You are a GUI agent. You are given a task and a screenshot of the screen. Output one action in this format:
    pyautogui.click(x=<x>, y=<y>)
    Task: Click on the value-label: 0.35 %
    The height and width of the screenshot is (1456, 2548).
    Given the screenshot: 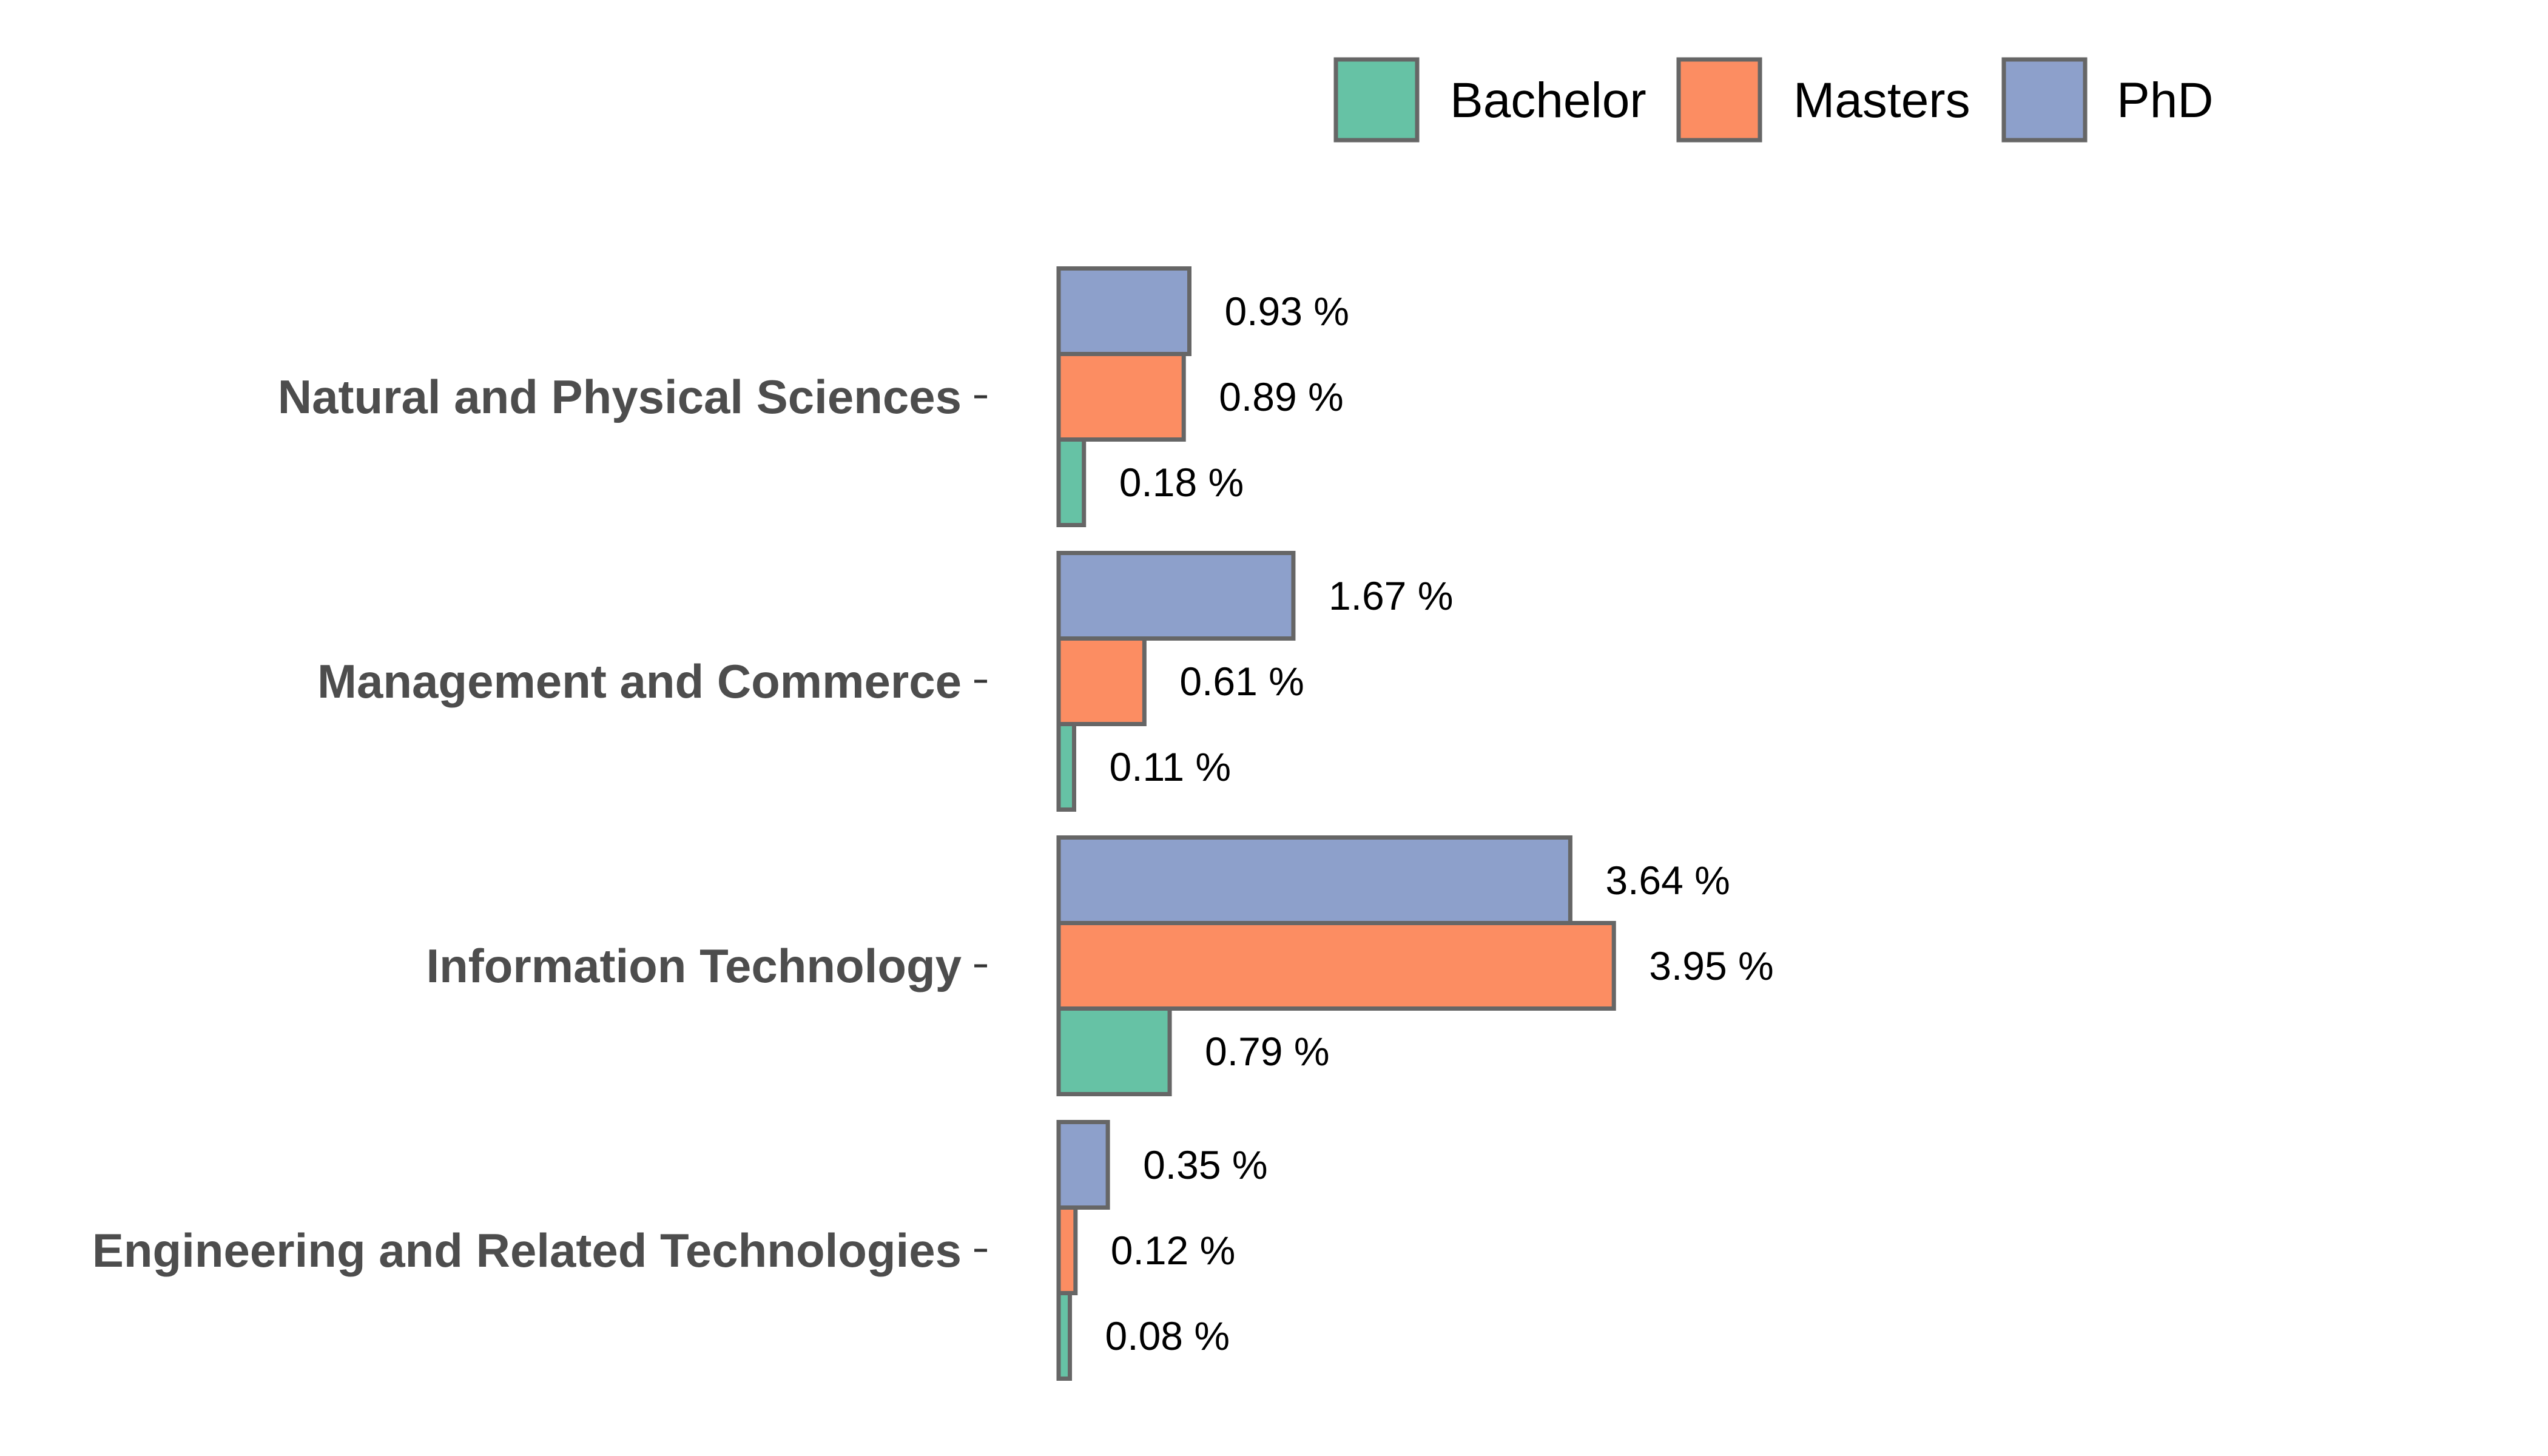 What is the action you would take?
    pyautogui.click(x=1205, y=1164)
    